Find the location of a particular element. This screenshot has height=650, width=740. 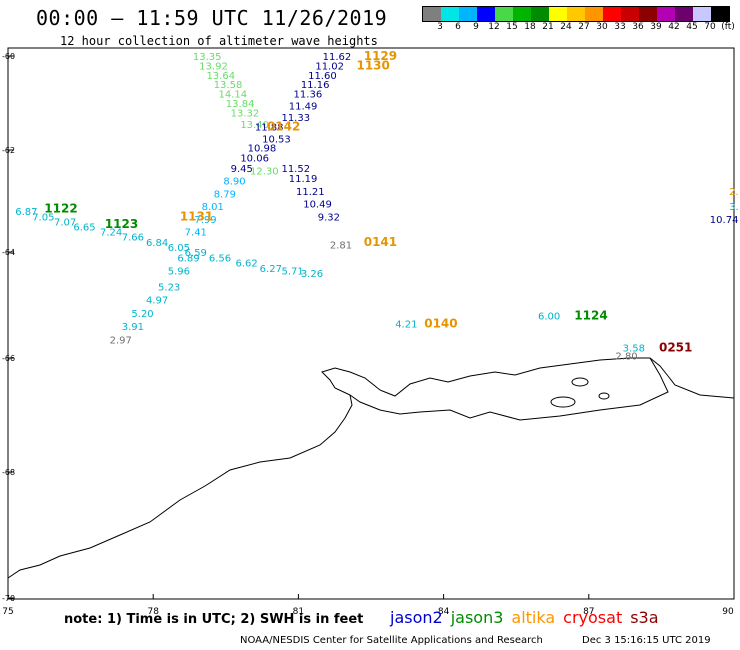

color-scale-label: (ft) is located at coordinates (728, 27).